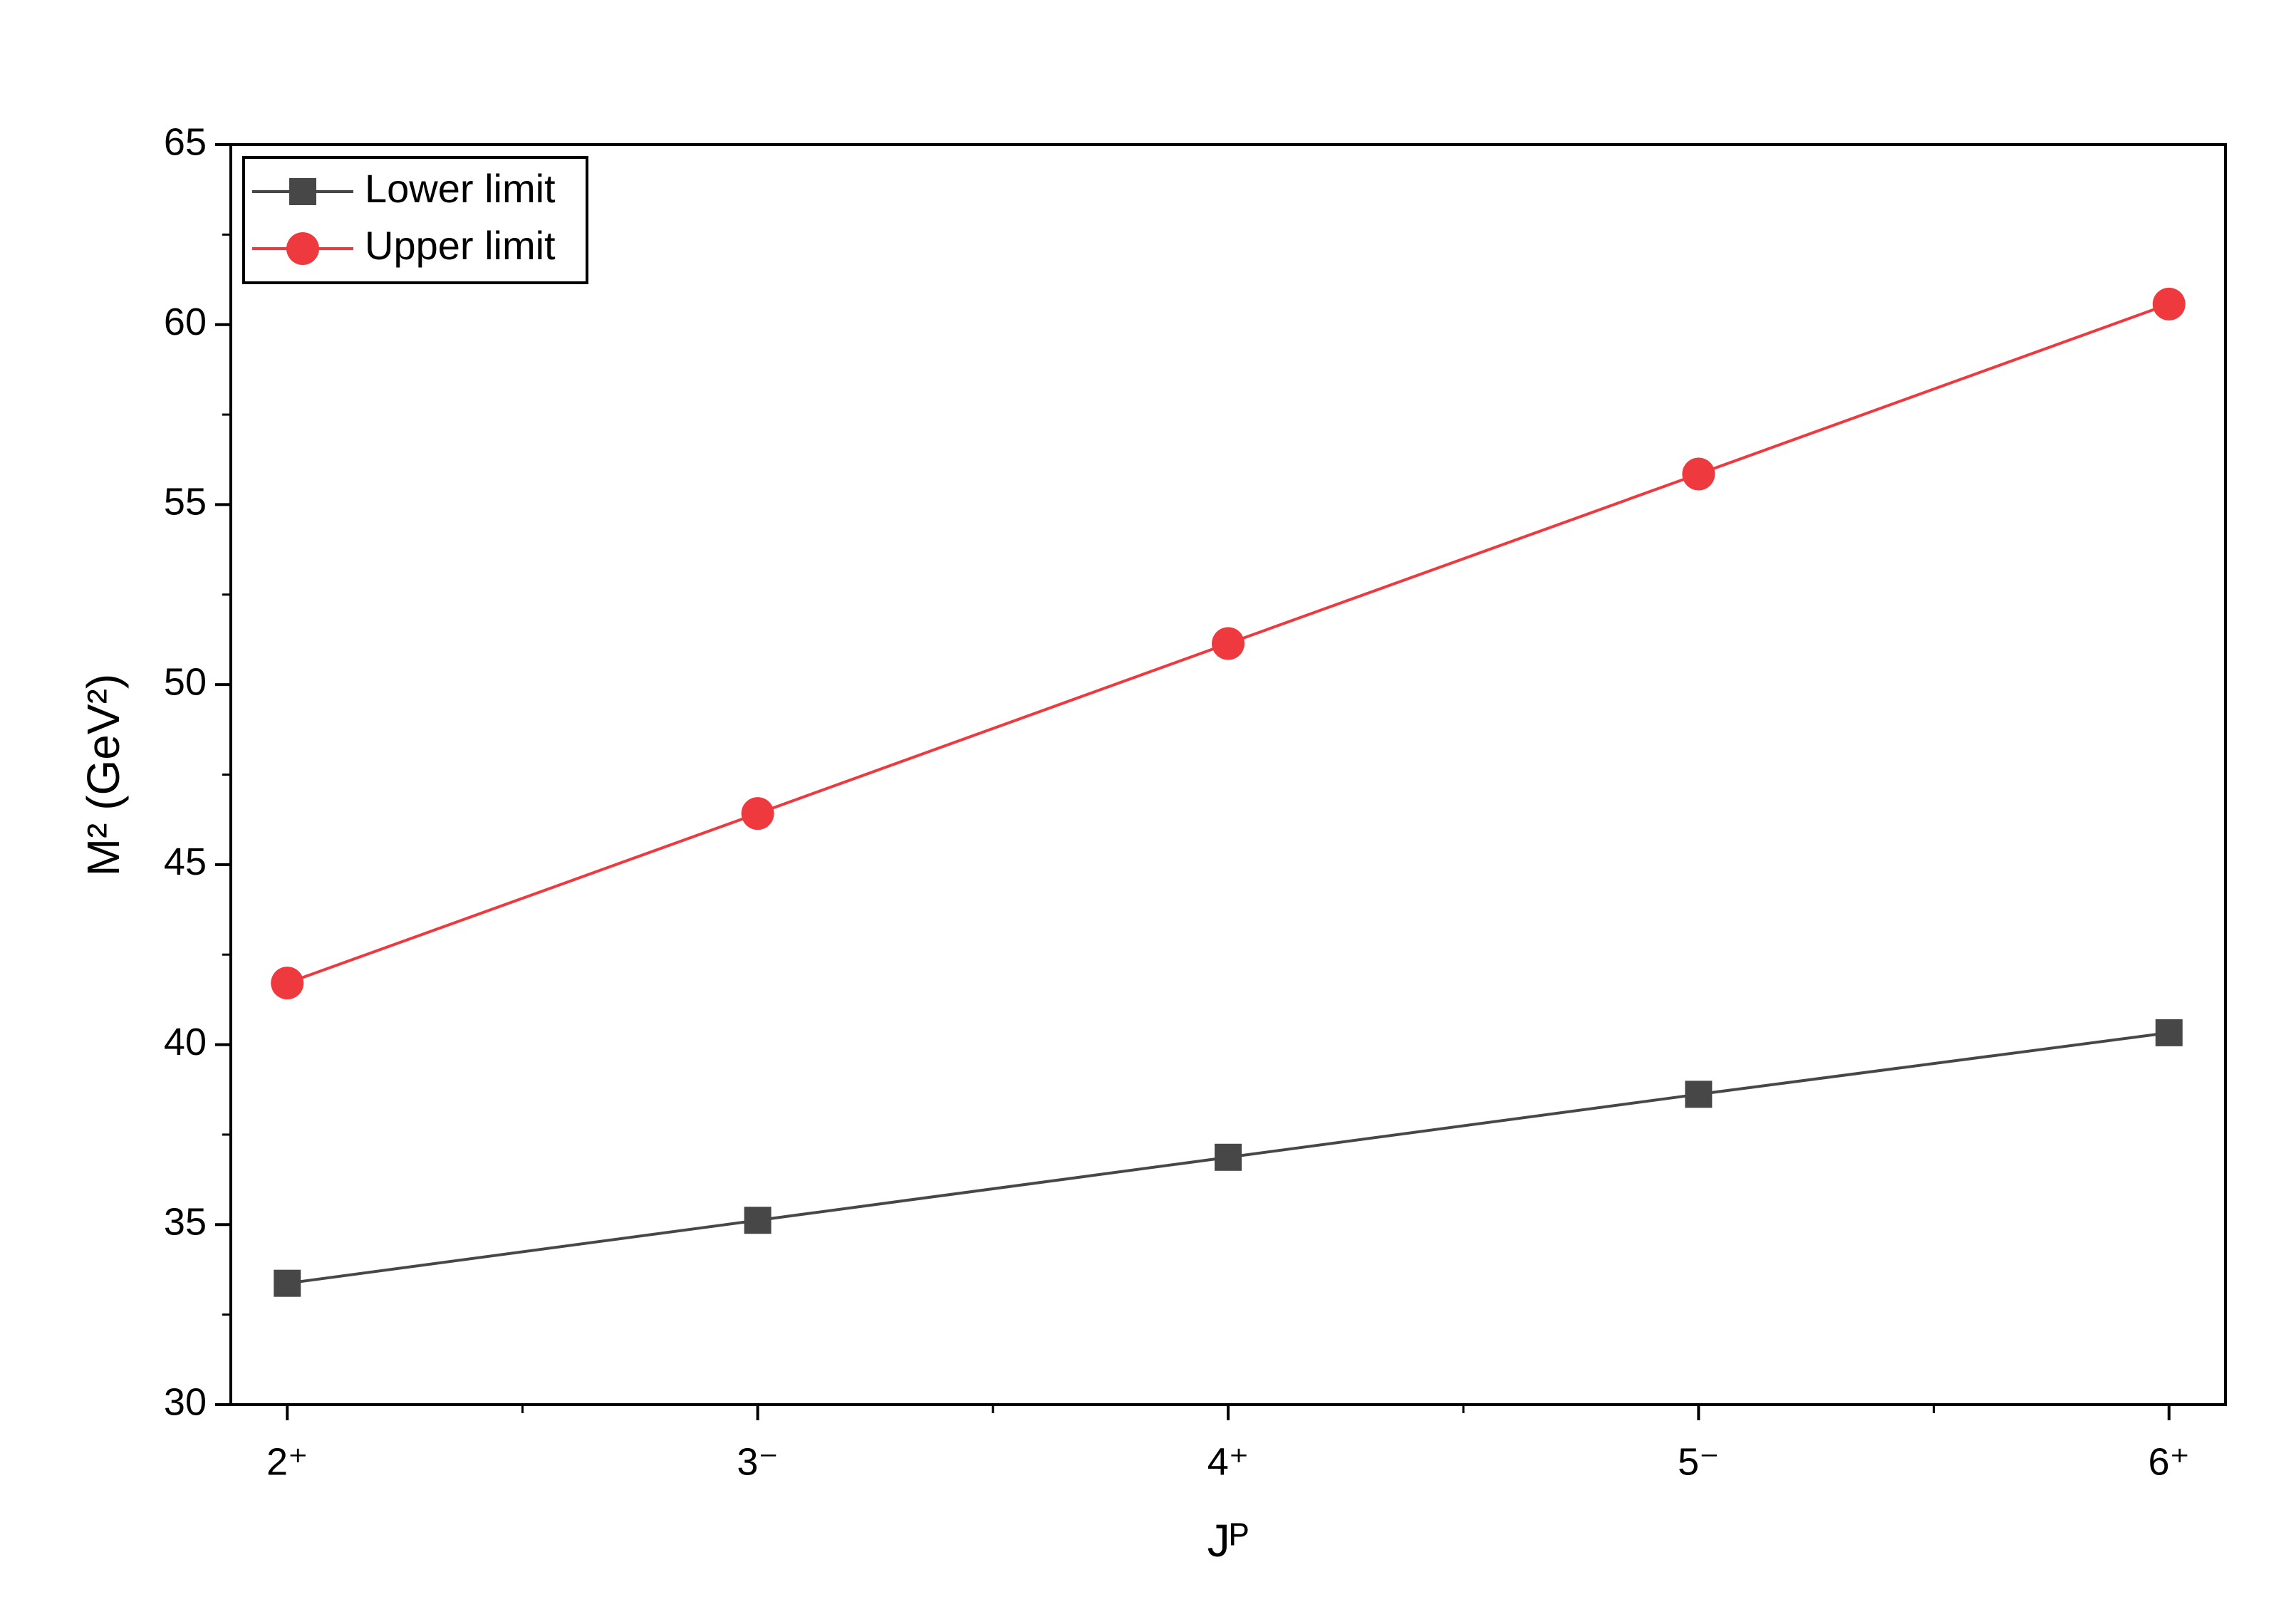  What do you see at coordinates (185, 502) in the screenshot?
I see `y-tick-label: 55` at bounding box center [185, 502].